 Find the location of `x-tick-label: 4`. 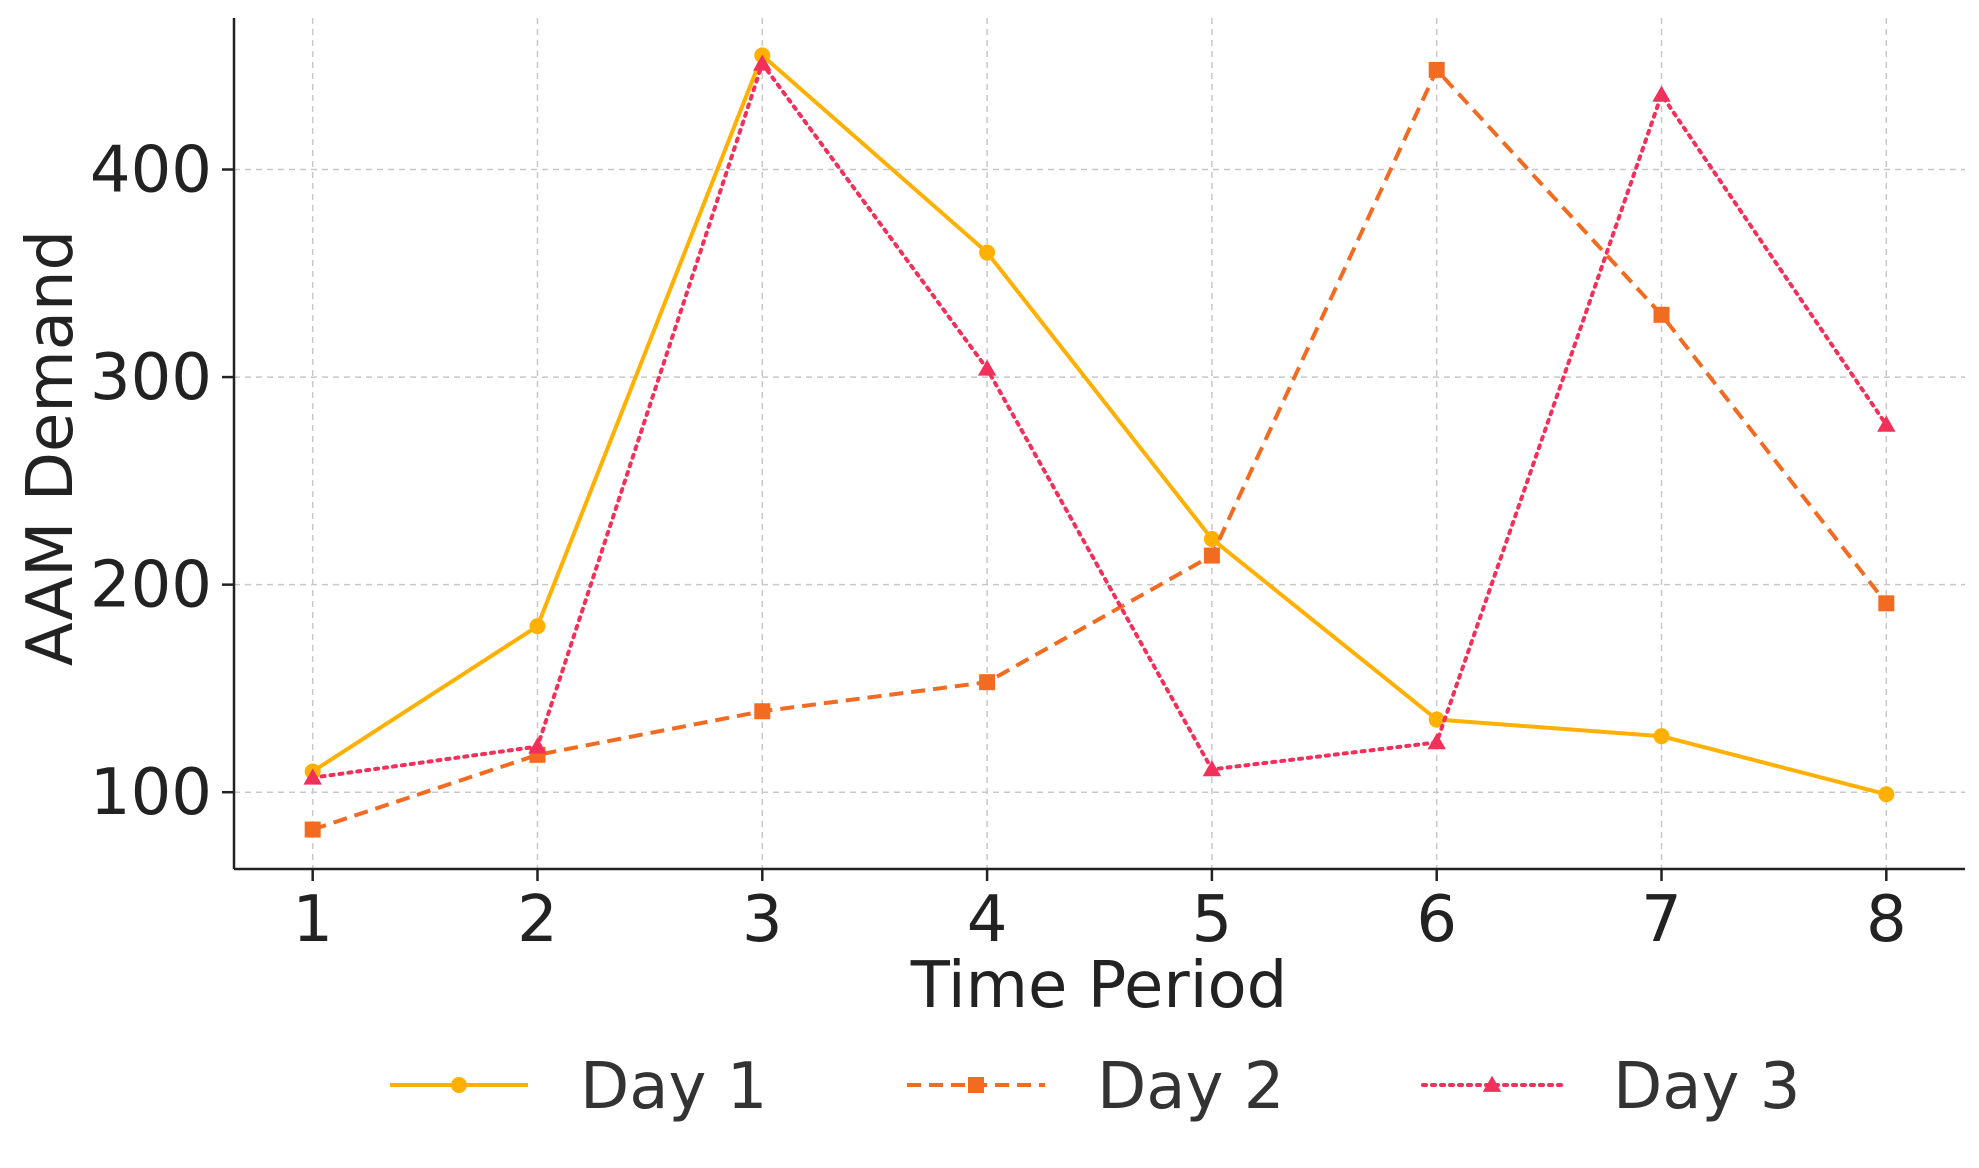

x-tick-label: 4 is located at coordinates (987, 920).